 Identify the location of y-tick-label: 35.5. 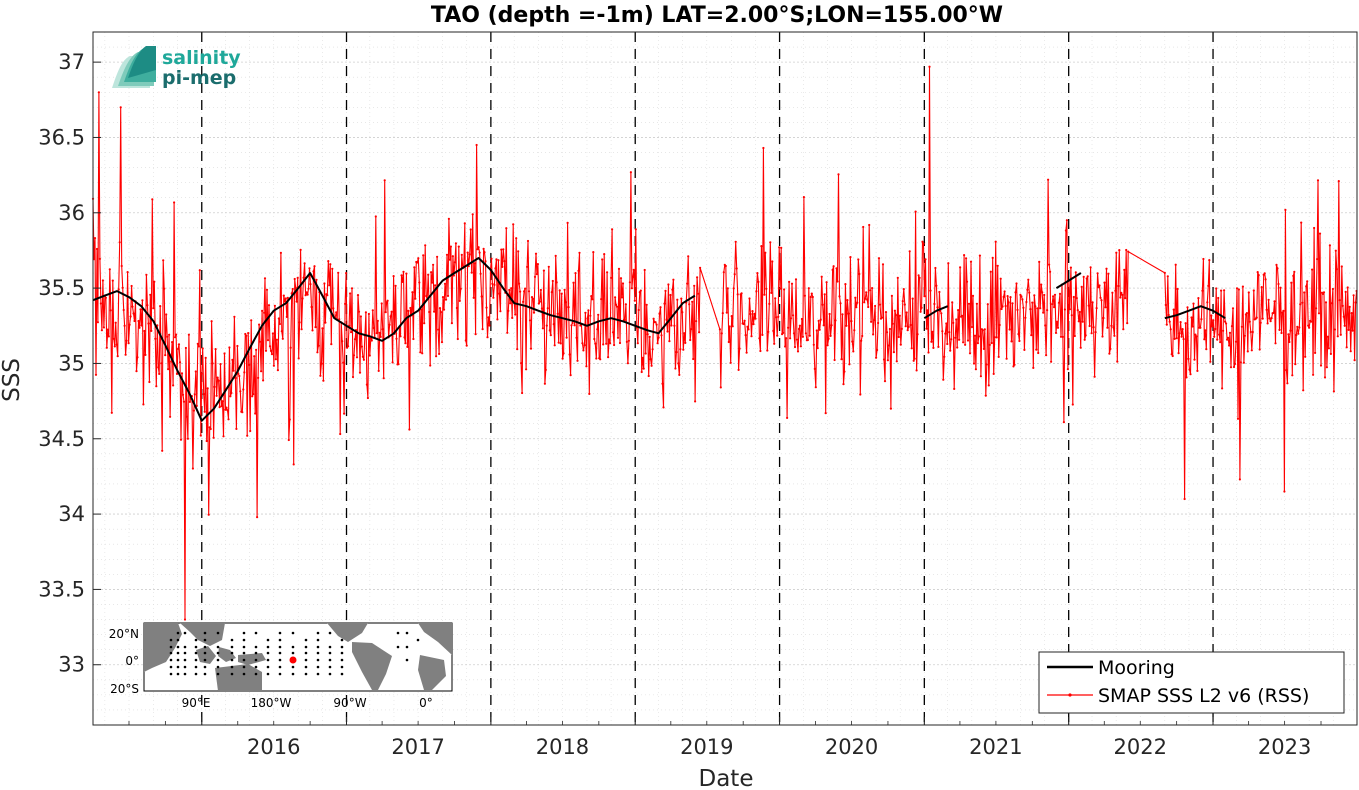
(61, 288).